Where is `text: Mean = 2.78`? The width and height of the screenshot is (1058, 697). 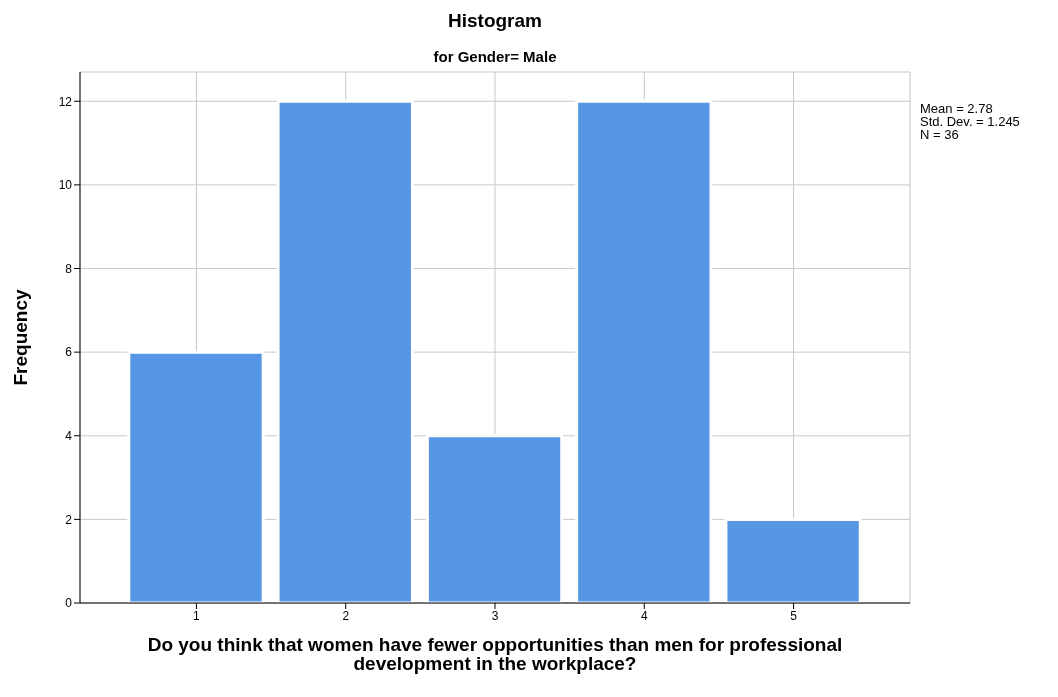
text: Mean = 2.78 is located at coordinates (957, 108).